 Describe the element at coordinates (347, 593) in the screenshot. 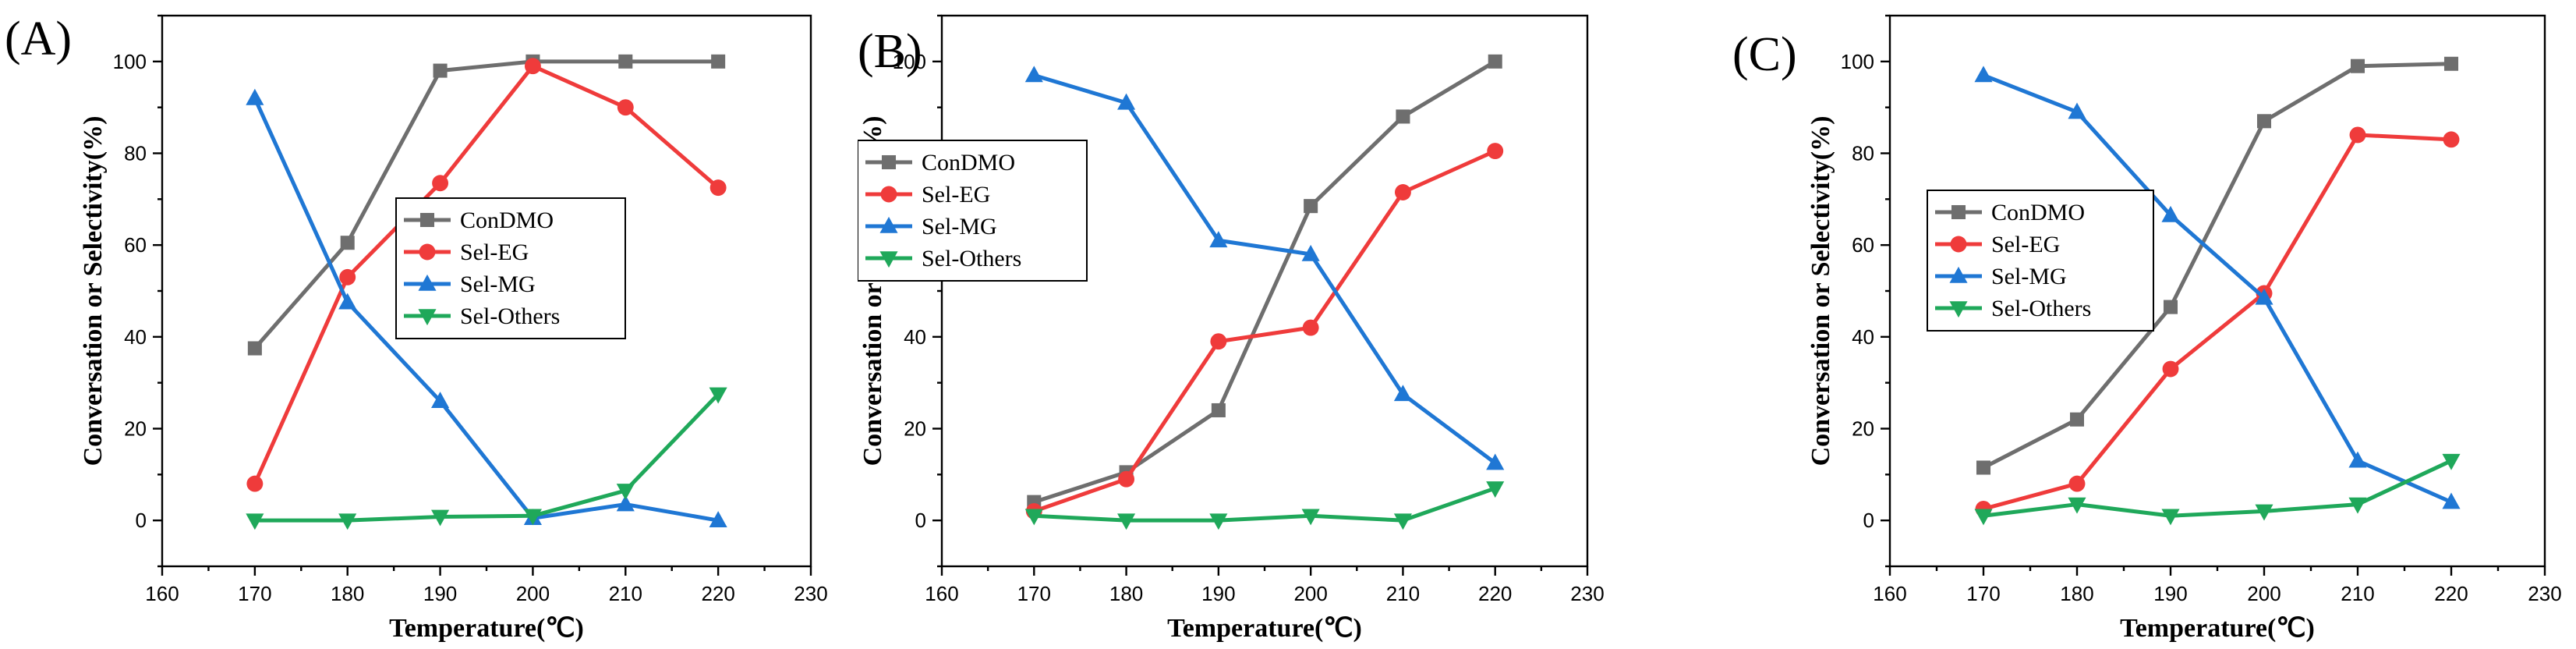

I see `x-tick-label-a: 180` at that location.